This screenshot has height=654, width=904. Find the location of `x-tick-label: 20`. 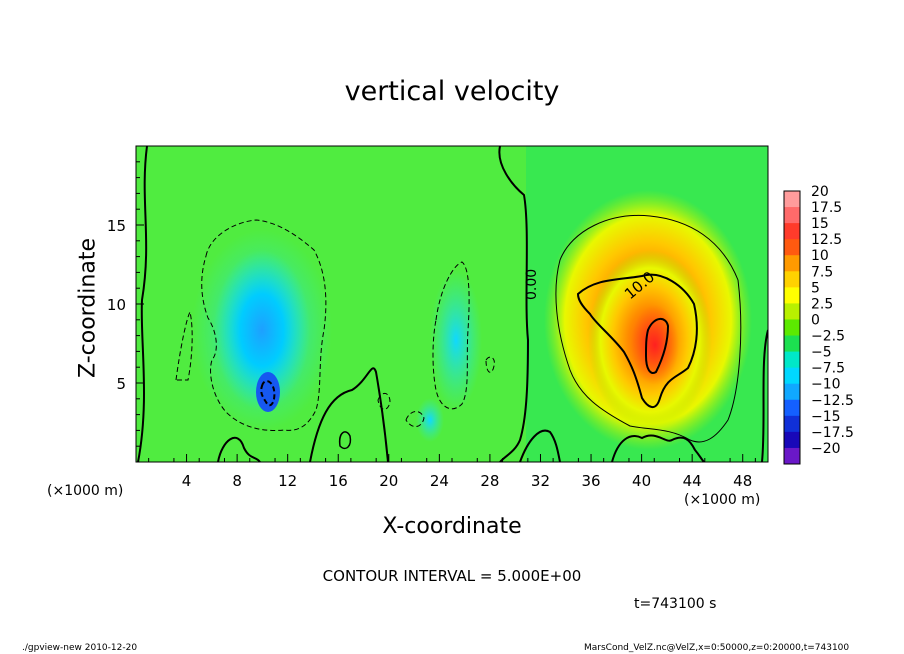

x-tick-label: 20 is located at coordinates (388, 481).